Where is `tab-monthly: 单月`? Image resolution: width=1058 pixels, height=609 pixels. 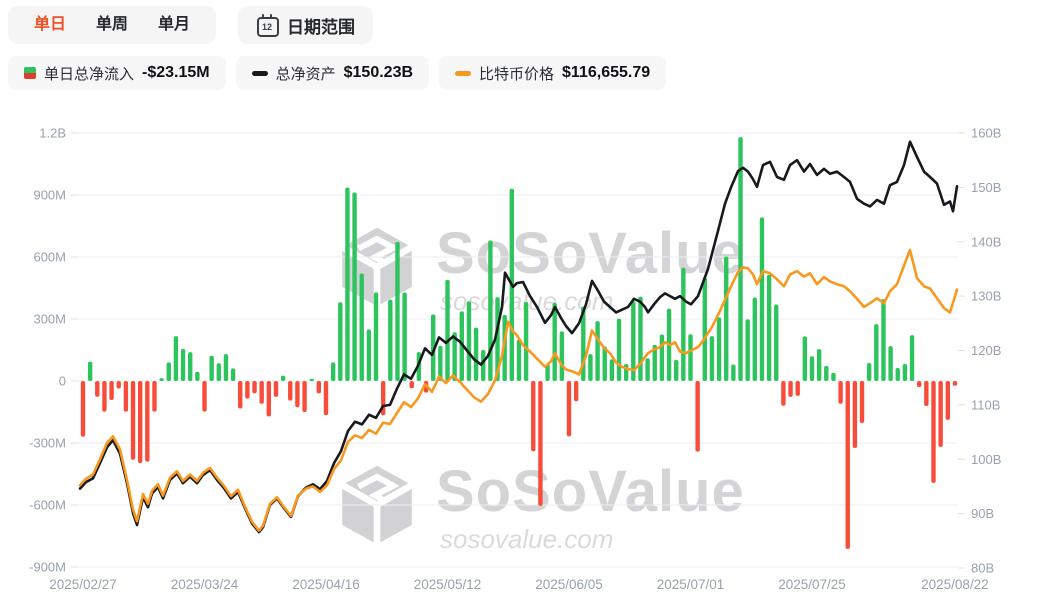 tab-monthly: 单月 is located at coordinates (174, 25).